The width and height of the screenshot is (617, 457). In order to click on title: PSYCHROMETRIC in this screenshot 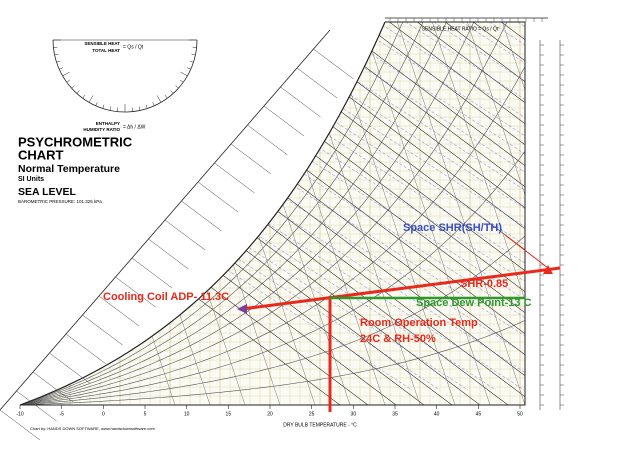, I will do `click(75, 141)`.